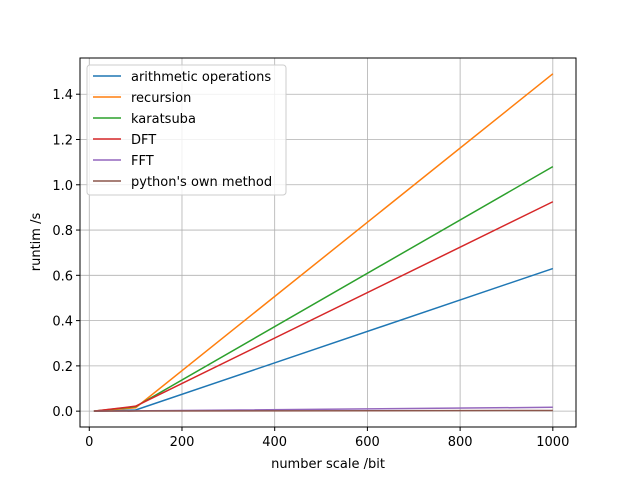 Image resolution: width=640 pixels, height=480 pixels. Describe the element at coordinates (460, 442) in the screenshot. I see `x-tick-label: 800` at that location.